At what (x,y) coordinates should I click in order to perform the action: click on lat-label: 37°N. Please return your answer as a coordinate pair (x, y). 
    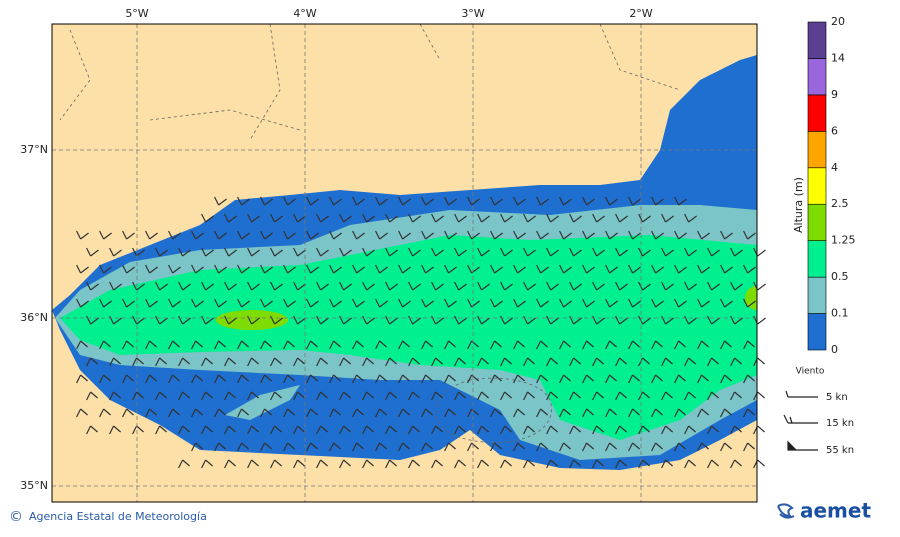
    Looking at the image, I should click on (34, 149).